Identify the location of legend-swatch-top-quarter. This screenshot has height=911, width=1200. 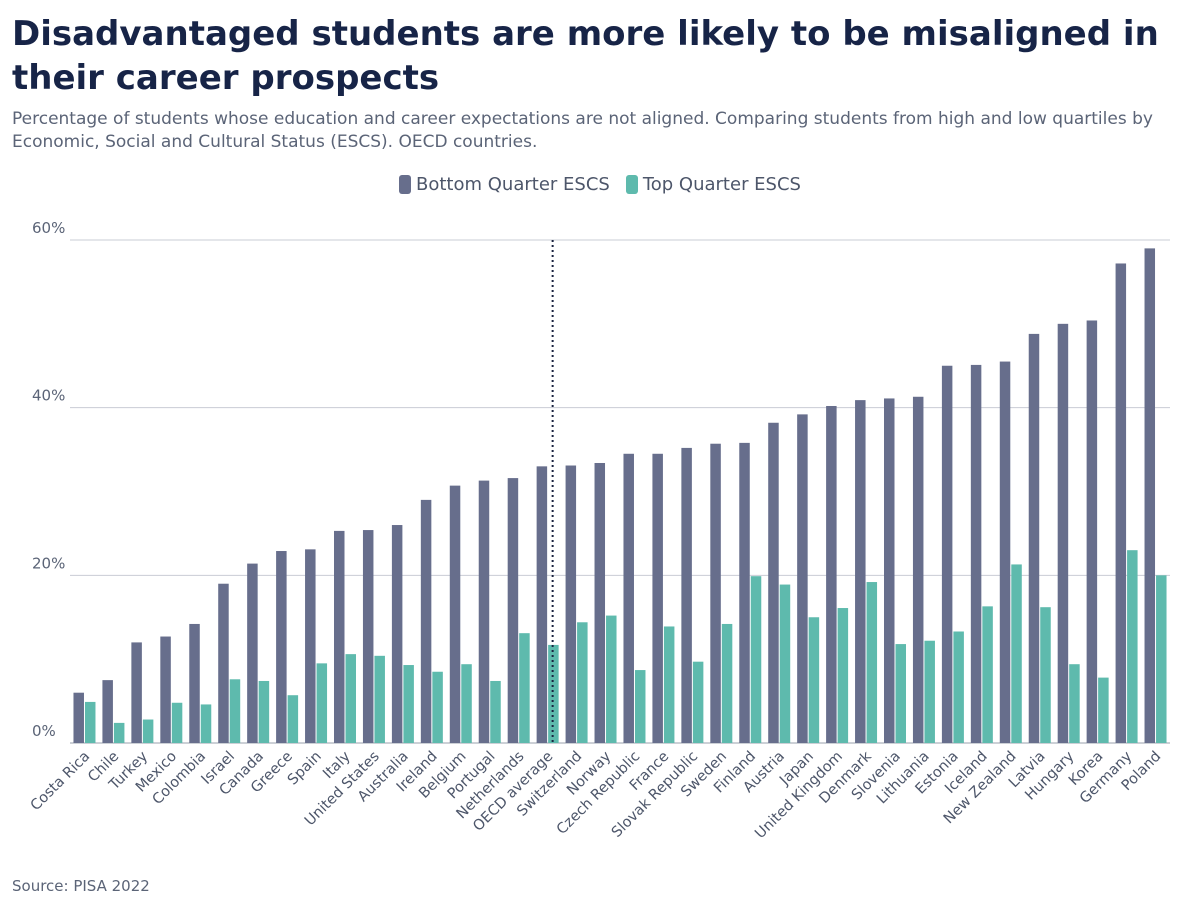
(631, 184).